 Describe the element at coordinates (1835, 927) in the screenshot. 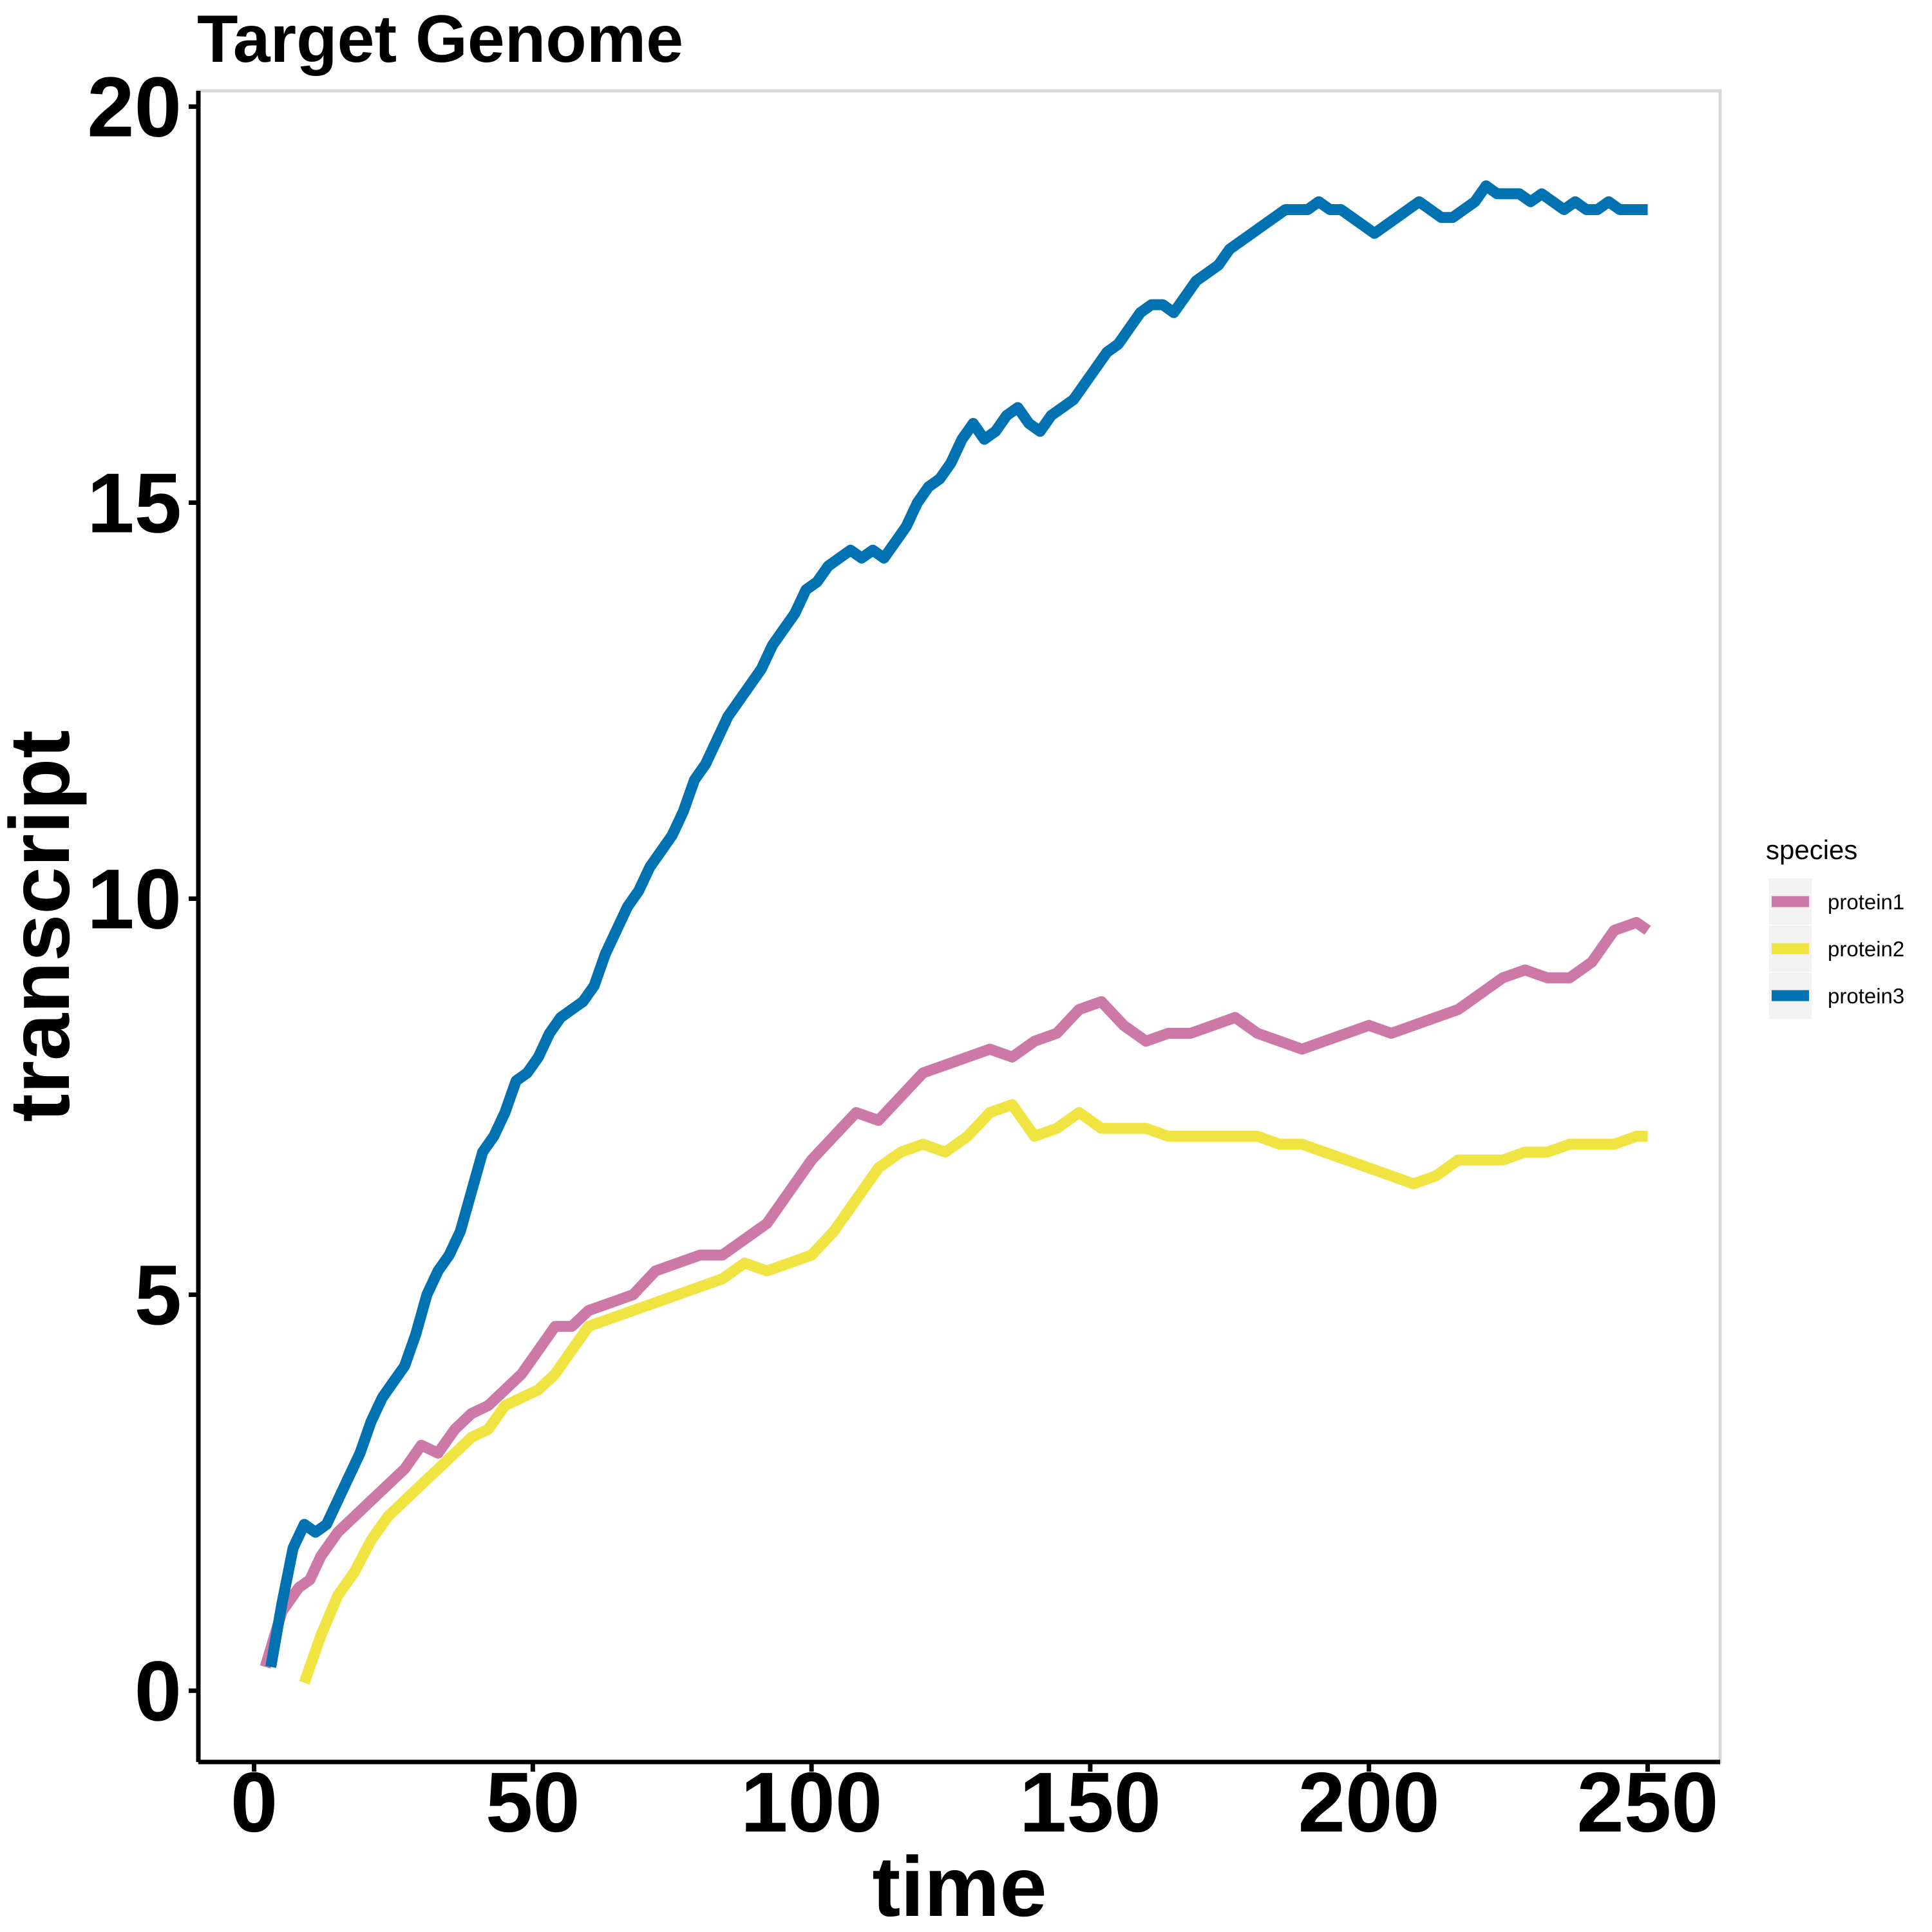

I see `legend: species protein1 protein2 protein3` at that location.